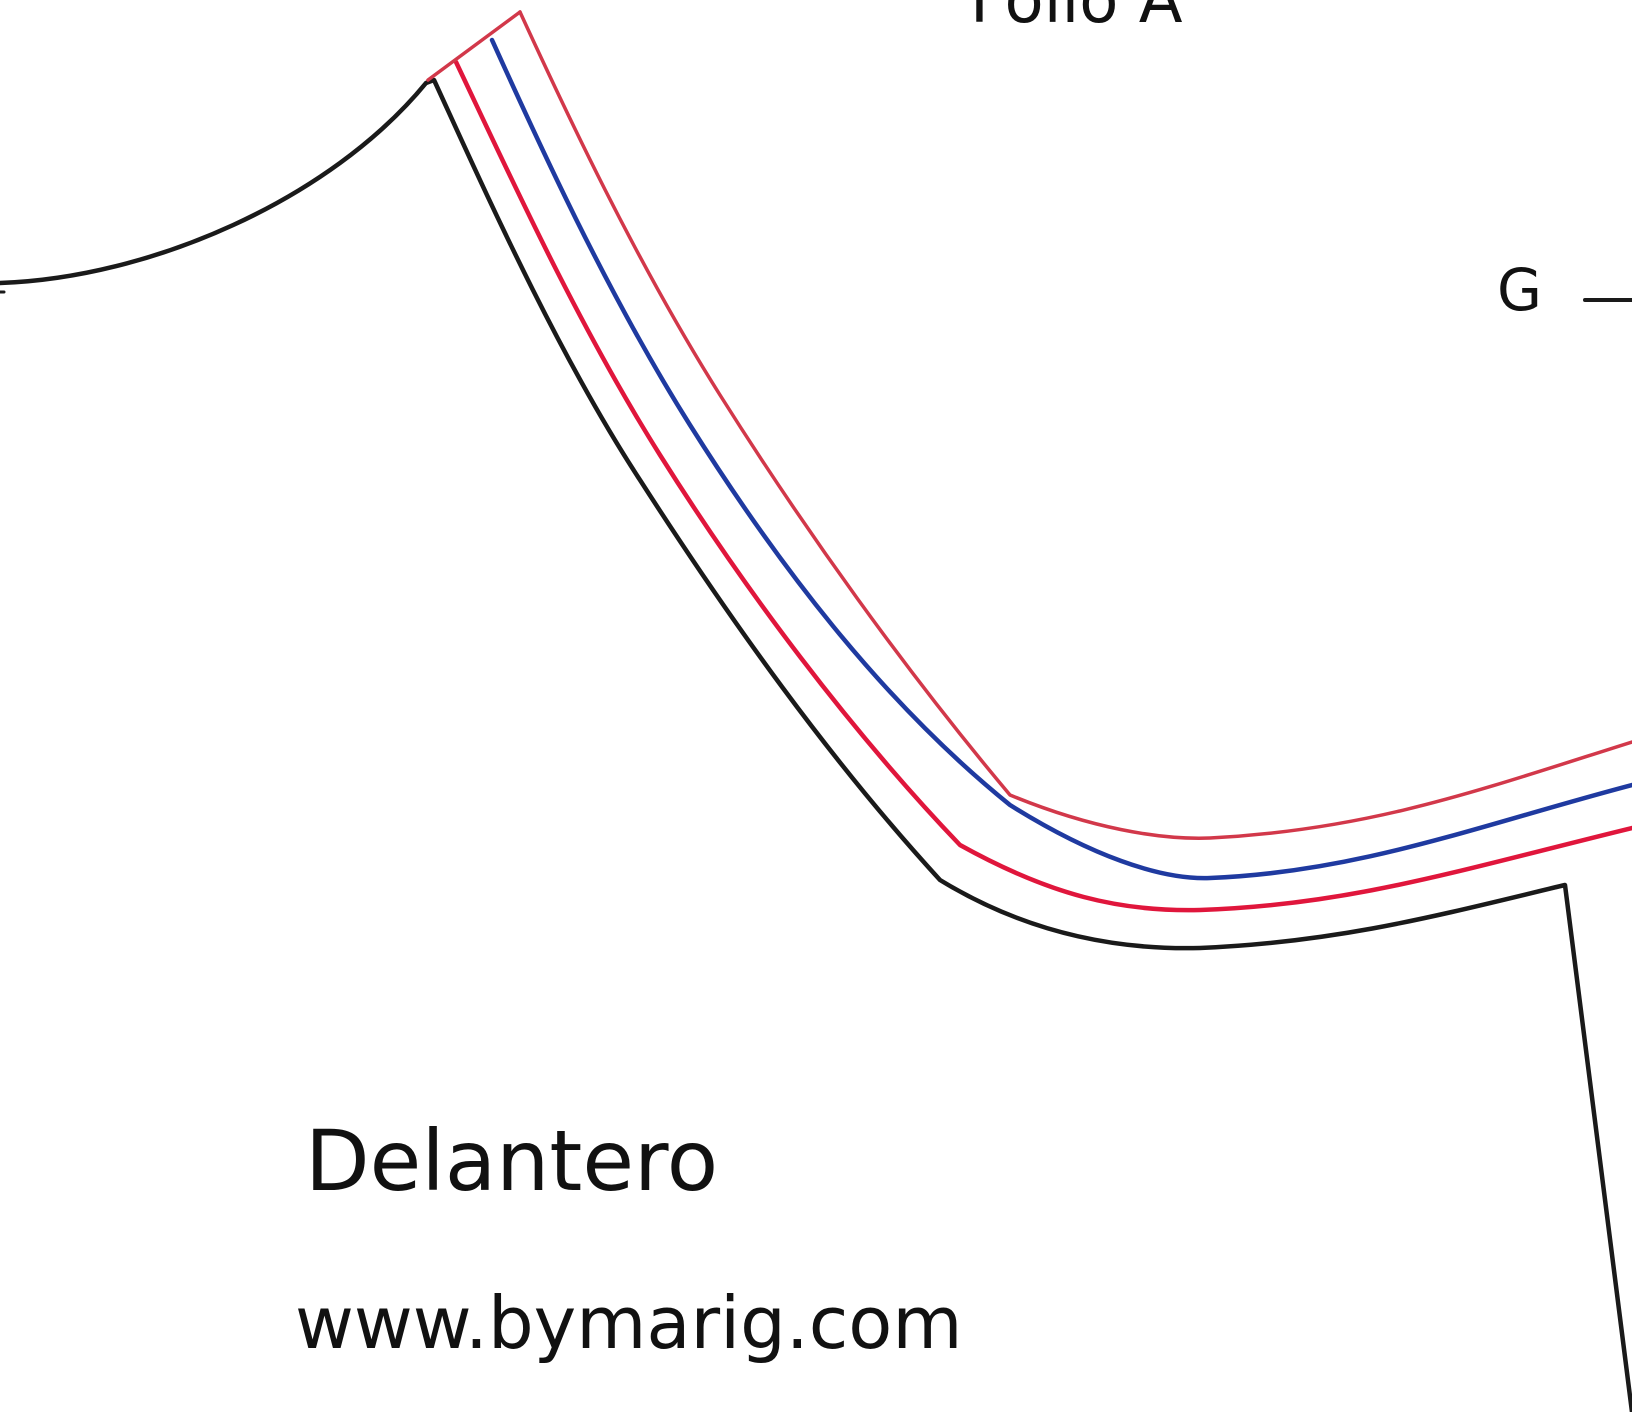 Image resolution: width=1632 pixels, height=1412 pixels. Describe the element at coordinates (1519, 290) in the screenshot. I see `point-g-label: G` at that location.